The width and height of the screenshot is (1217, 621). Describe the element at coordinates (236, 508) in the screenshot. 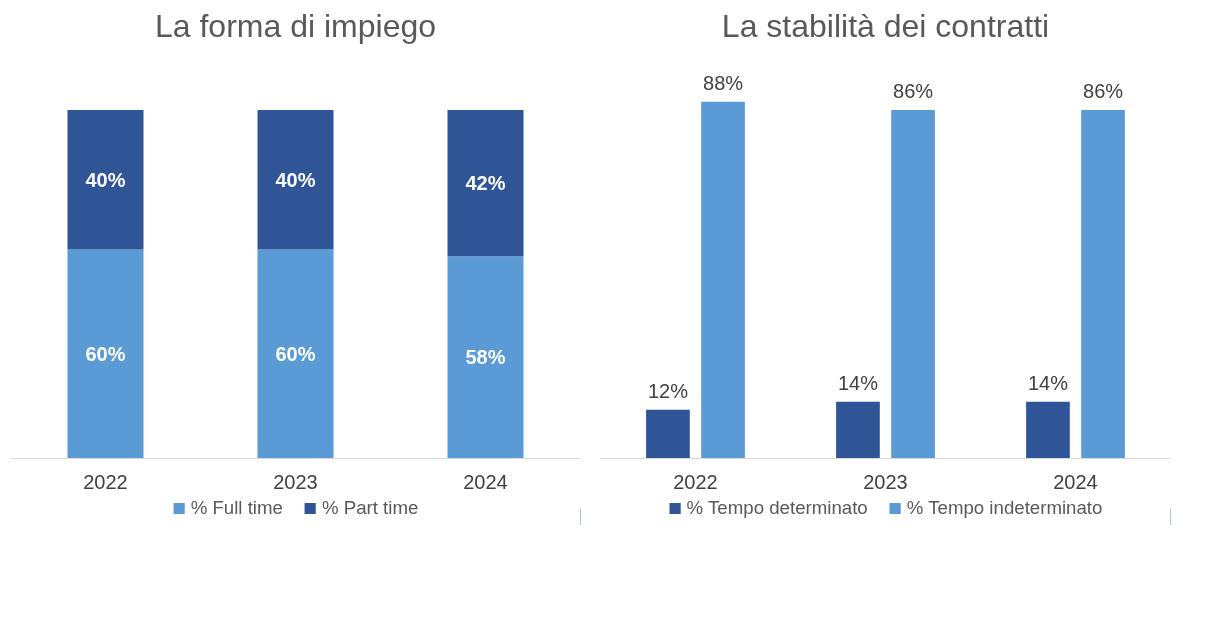

I see `legend-label: % Full time` at that location.